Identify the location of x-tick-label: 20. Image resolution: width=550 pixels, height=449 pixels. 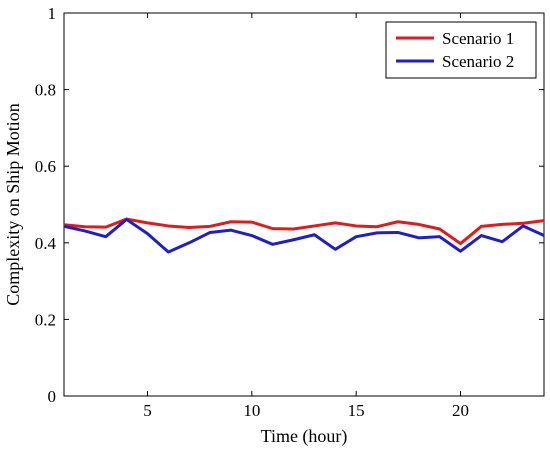
(460, 410).